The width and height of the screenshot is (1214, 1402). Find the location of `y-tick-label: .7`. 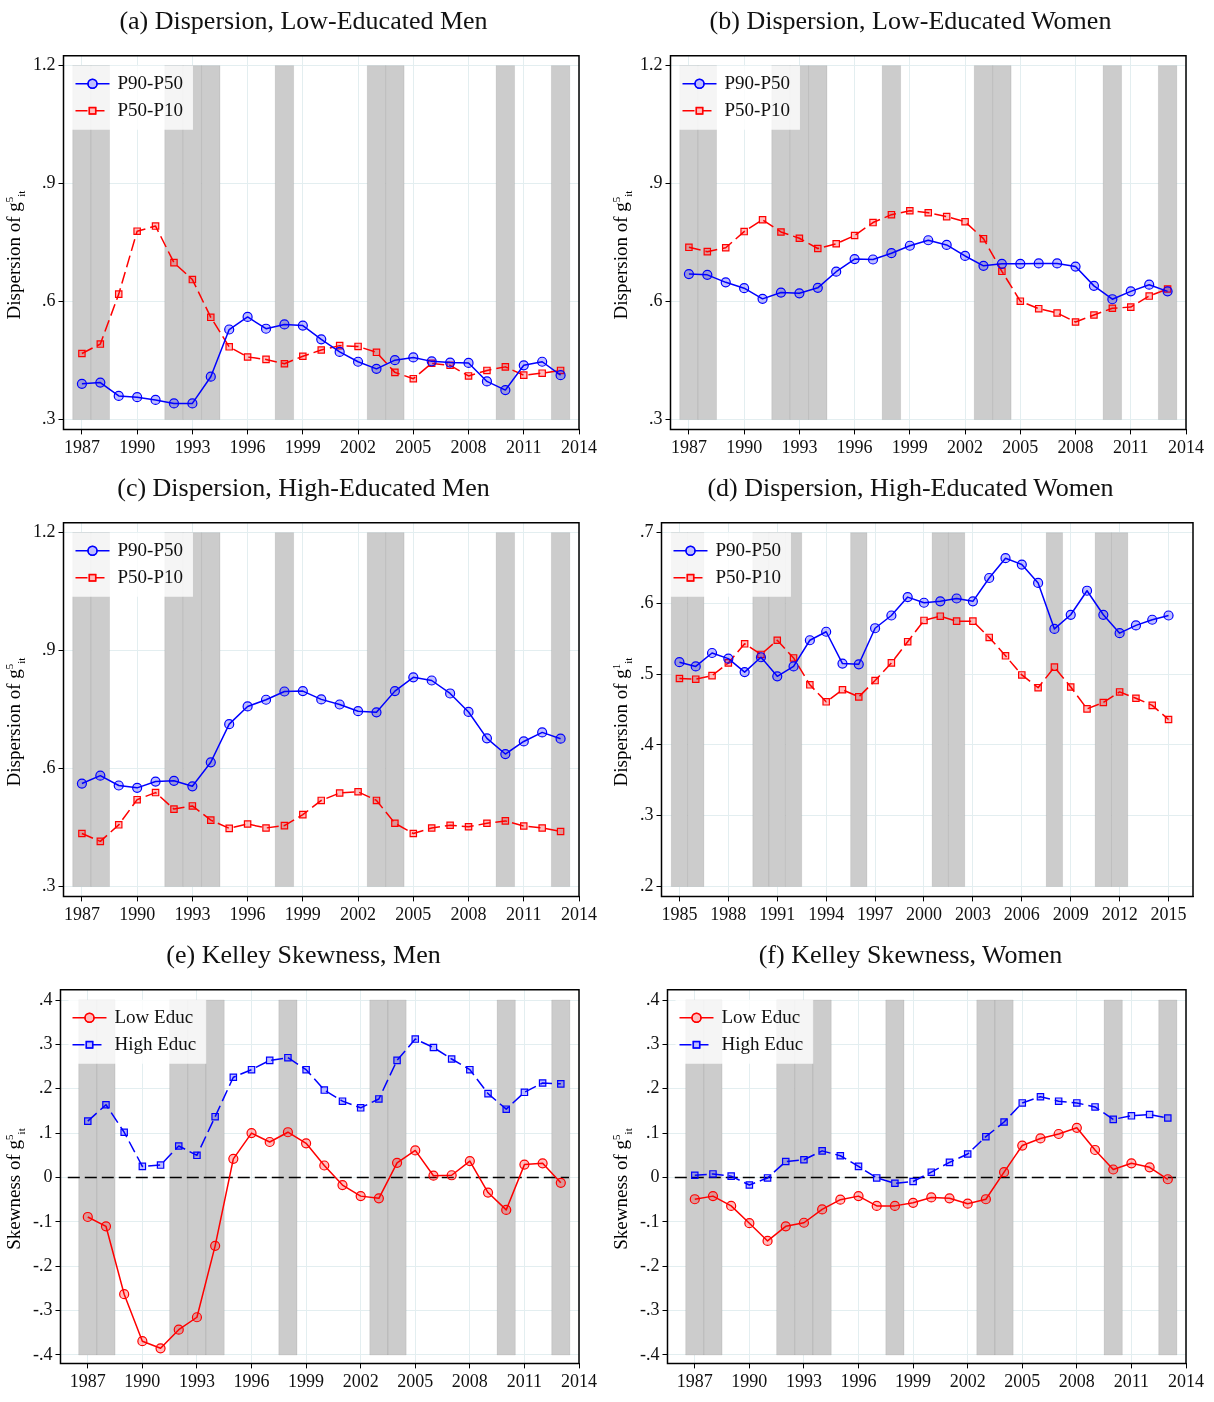

y-tick-label: .7 is located at coordinates (647, 531).